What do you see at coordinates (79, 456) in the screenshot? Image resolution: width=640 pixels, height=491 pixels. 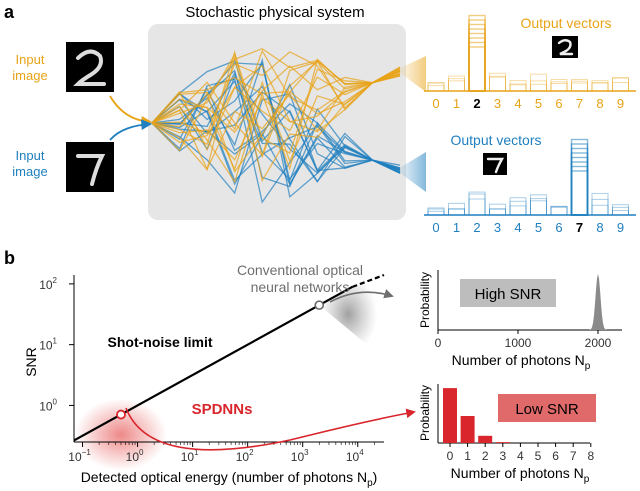 I see `snr-x-tick-label: 10⁻¹` at bounding box center [79, 456].